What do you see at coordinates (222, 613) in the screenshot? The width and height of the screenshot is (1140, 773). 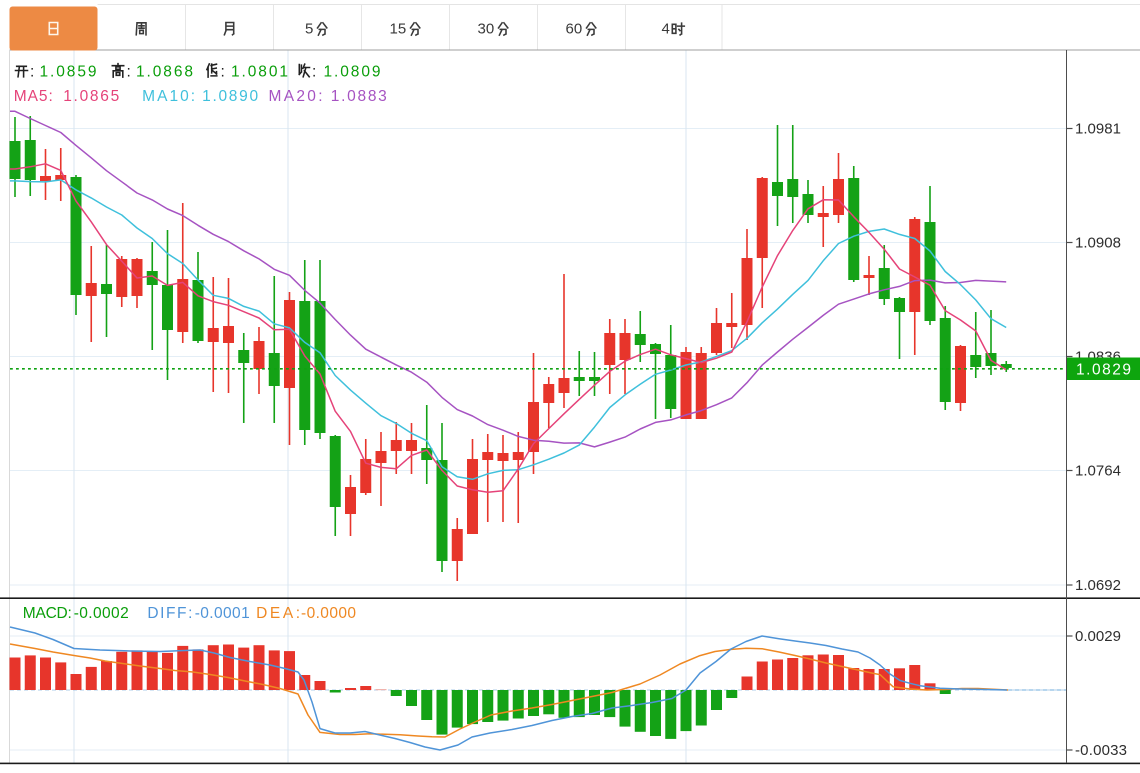 I see `svg-text: -0.0001` at bounding box center [222, 613].